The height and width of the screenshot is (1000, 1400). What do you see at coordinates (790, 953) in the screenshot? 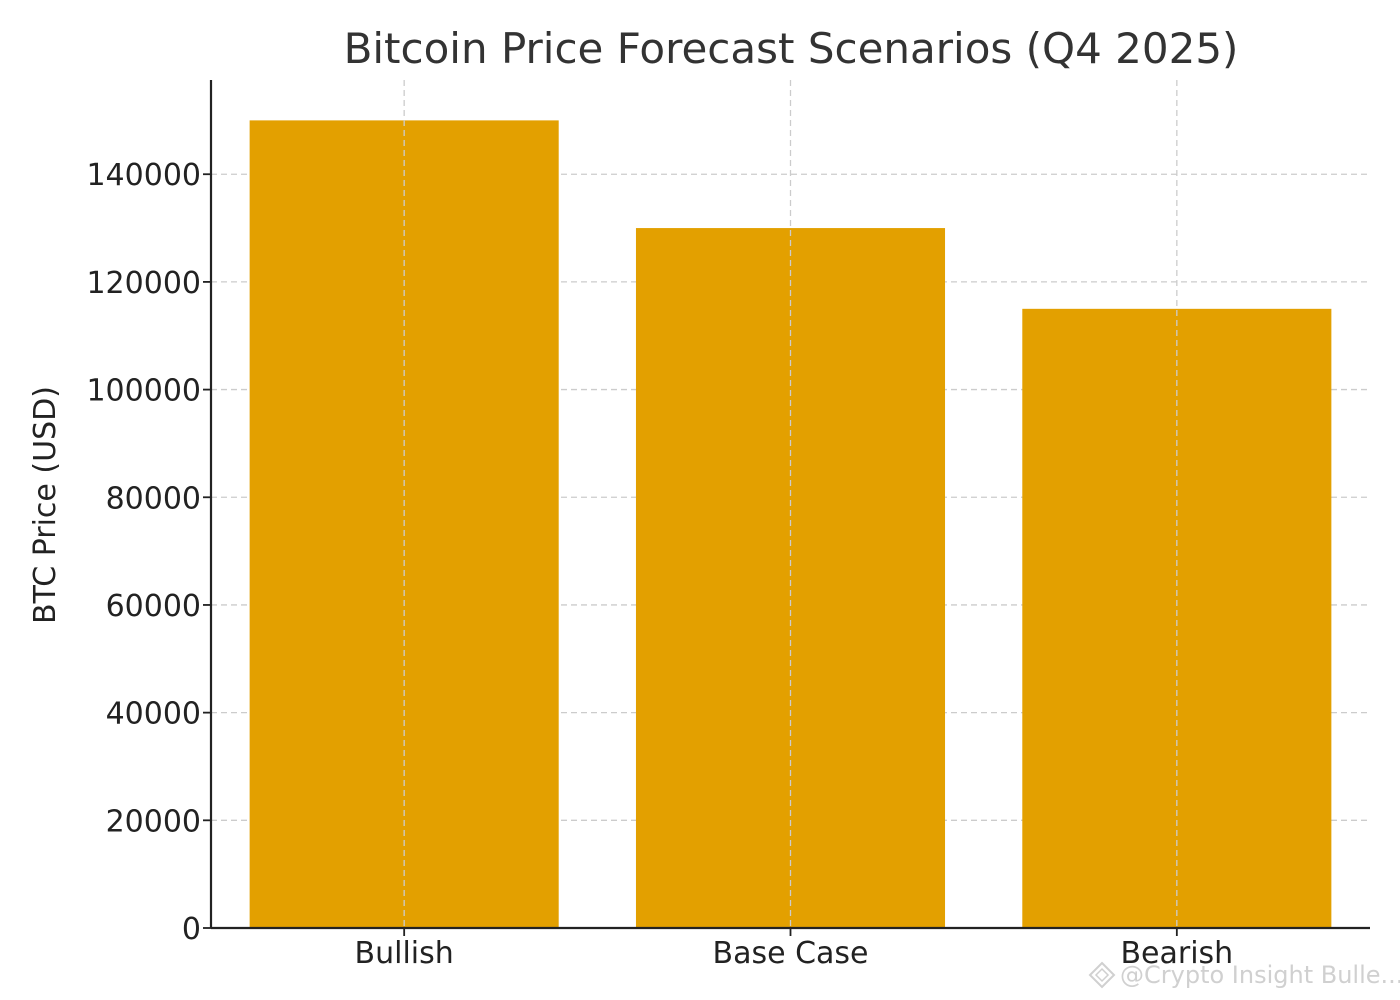
I see `x-tick-label: Base Case` at bounding box center [790, 953].